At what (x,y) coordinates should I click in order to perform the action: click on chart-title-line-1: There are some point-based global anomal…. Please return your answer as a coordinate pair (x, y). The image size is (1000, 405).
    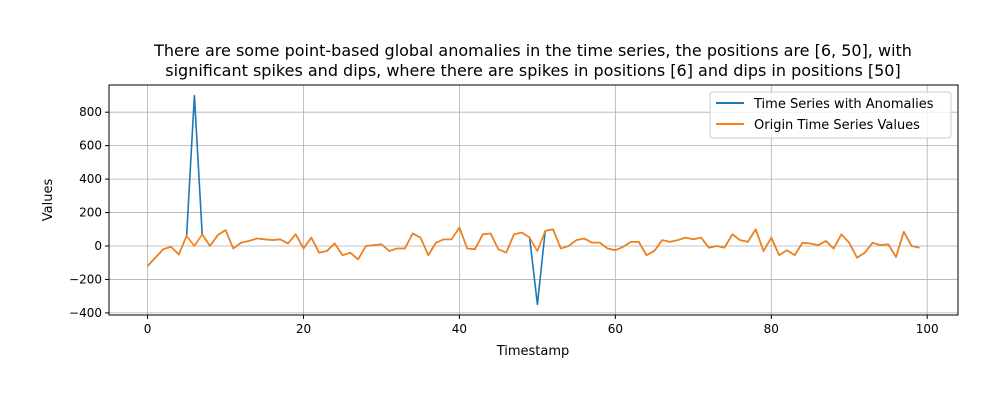
    Looking at the image, I should click on (532, 50).